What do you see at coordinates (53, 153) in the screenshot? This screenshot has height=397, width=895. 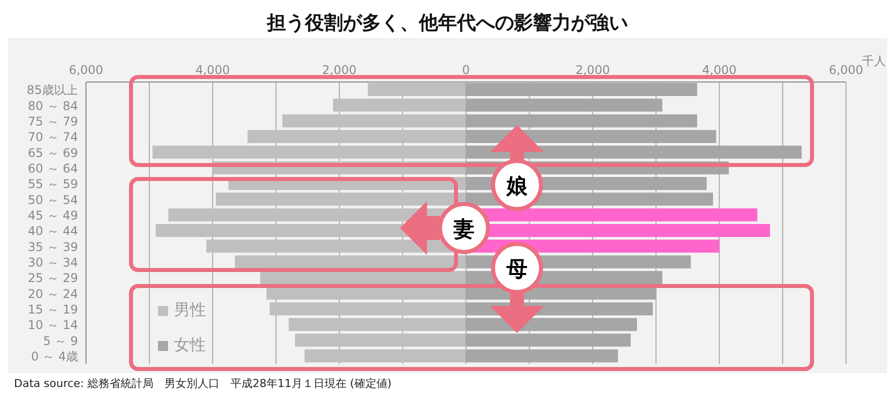 I see `y-tick-label: 65 ～ 69` at bounding box center [53, 153].